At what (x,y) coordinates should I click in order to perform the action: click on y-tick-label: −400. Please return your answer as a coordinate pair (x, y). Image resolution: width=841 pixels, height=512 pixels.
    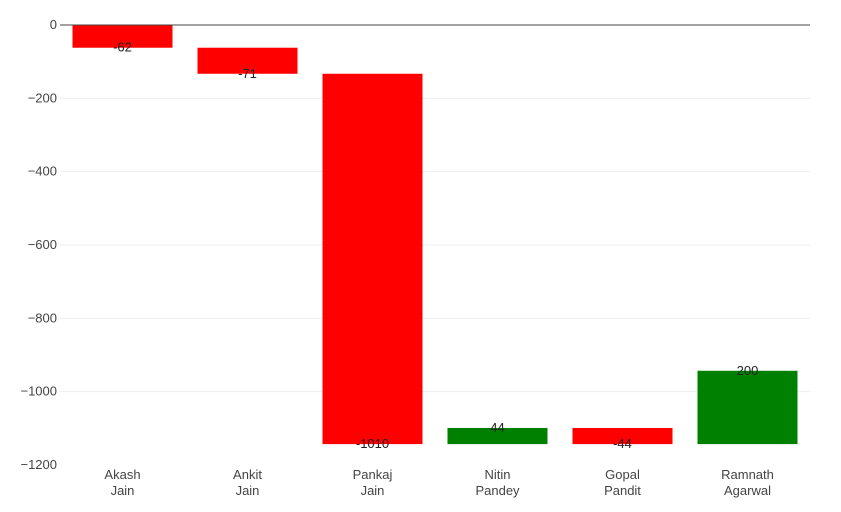
    Looking at the image, I should click on (42, 171).